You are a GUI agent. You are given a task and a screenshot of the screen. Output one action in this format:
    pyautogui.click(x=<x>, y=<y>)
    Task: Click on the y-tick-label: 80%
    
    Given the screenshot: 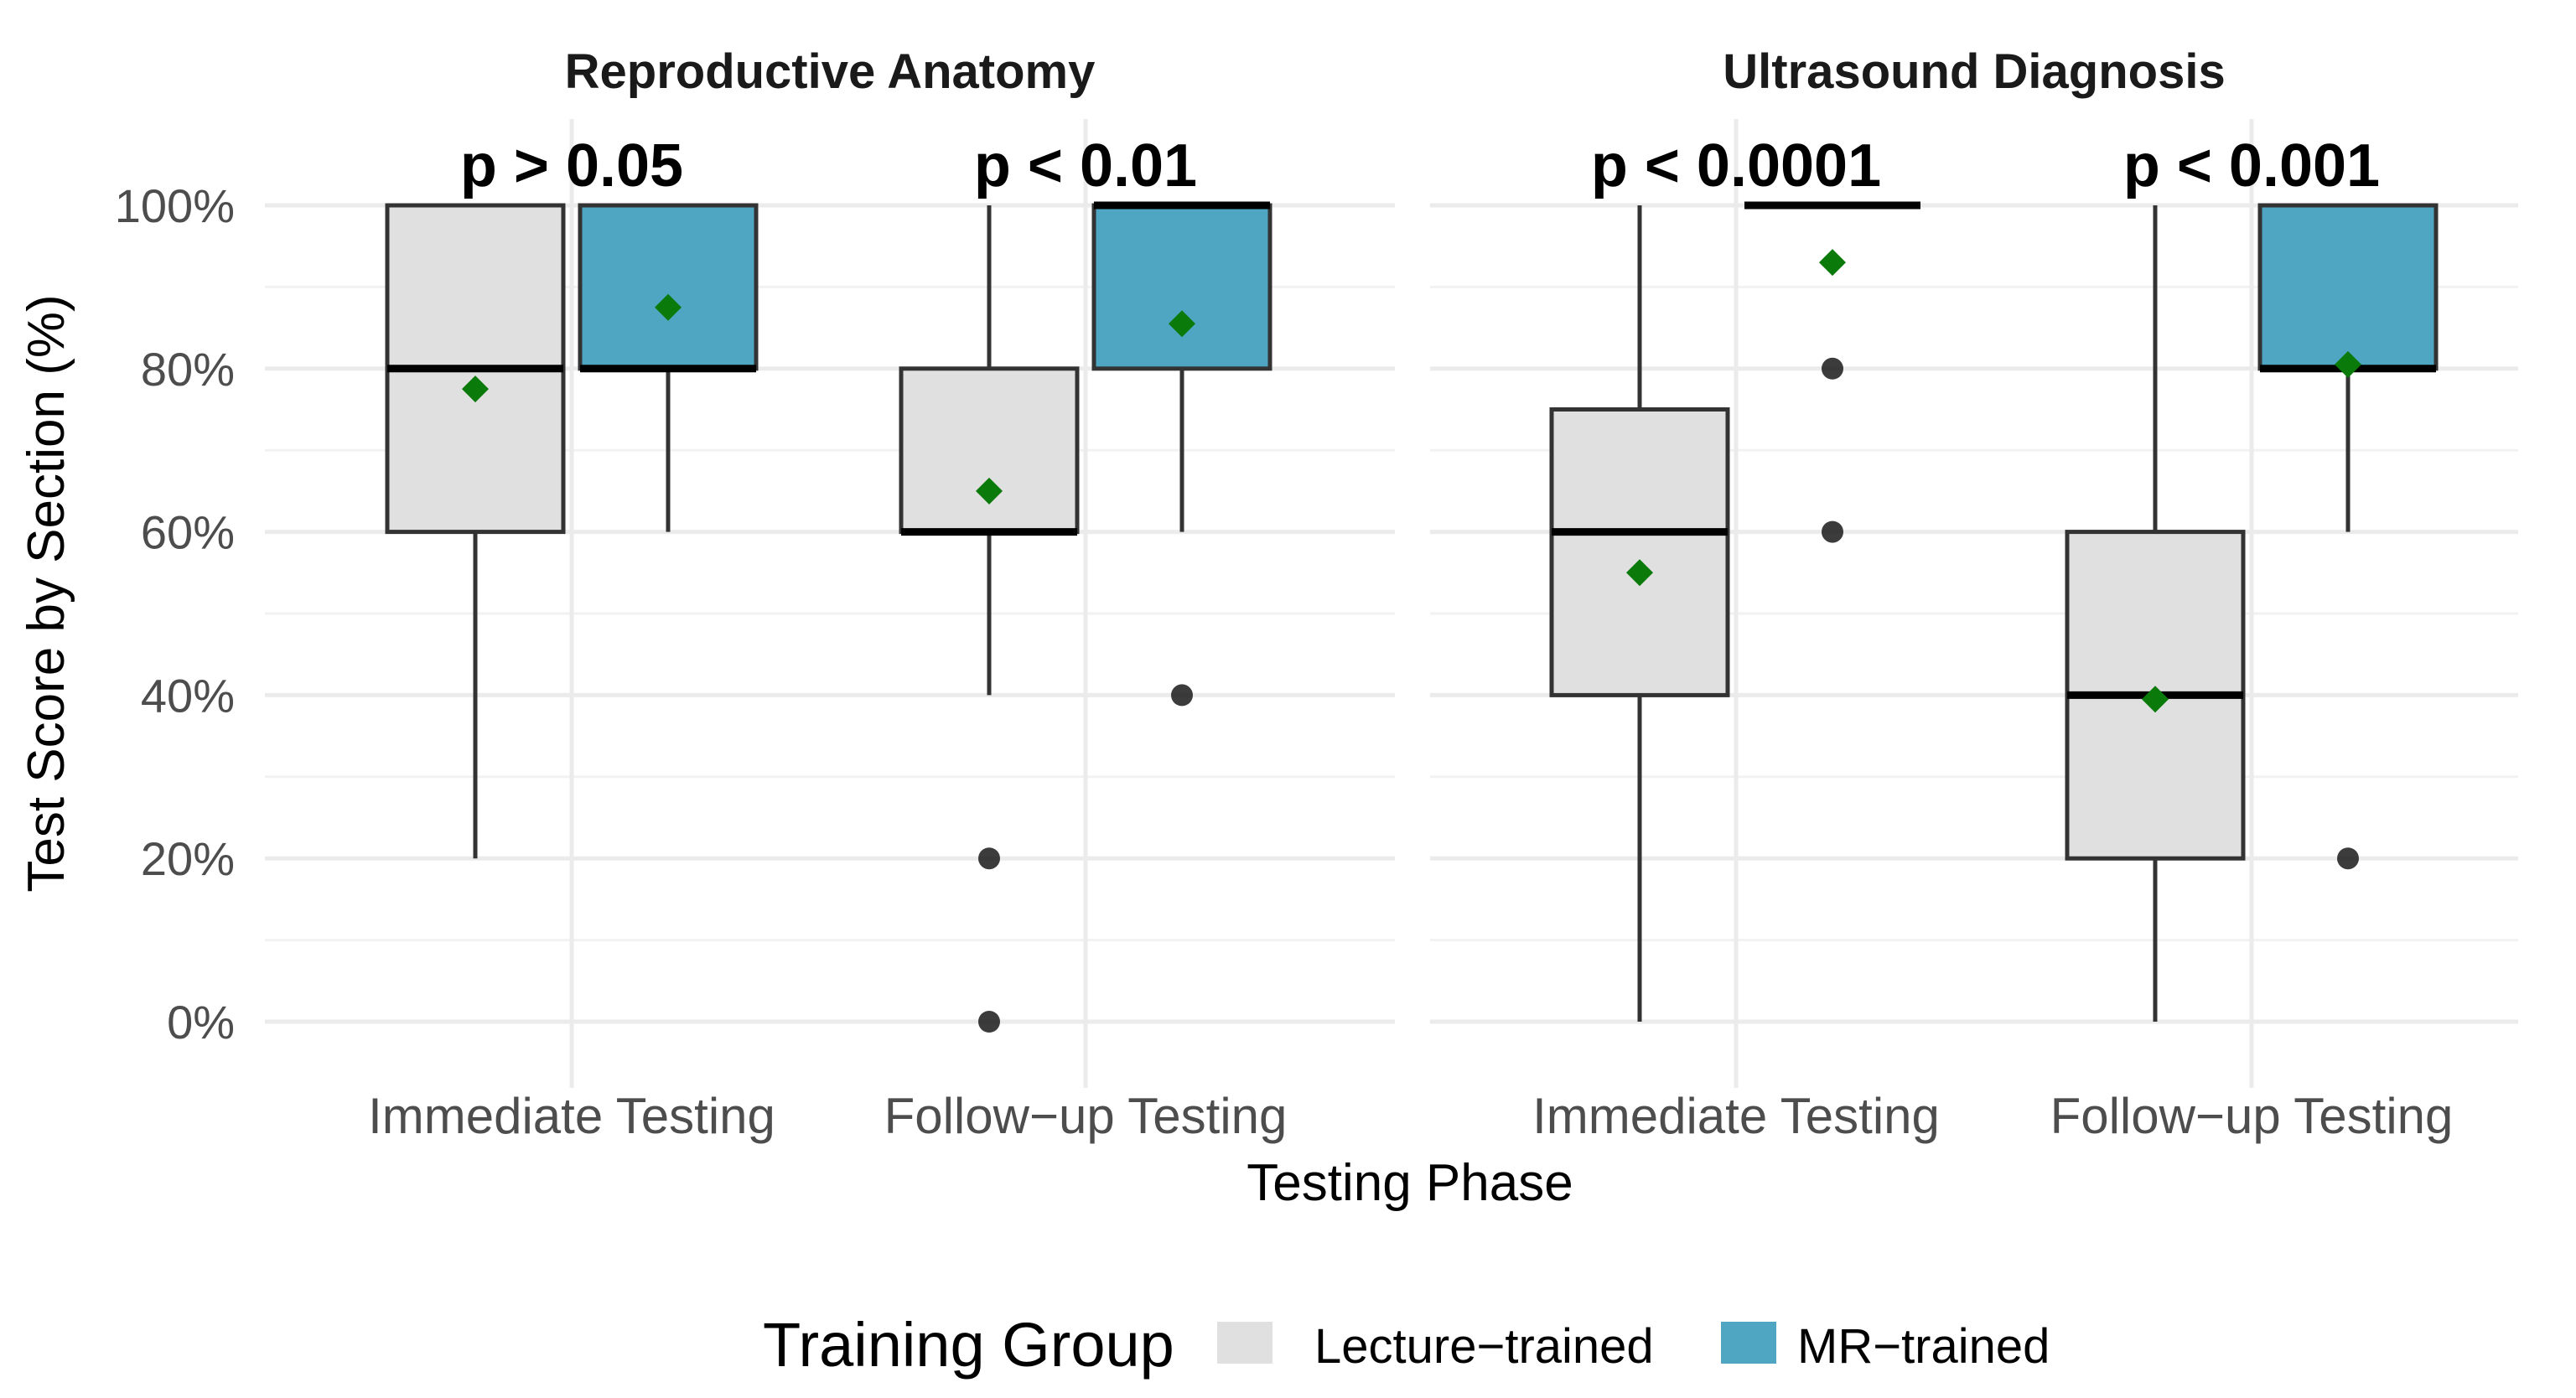 What is the action you would take?
    pyautogui.click(x=188, y=369)
    